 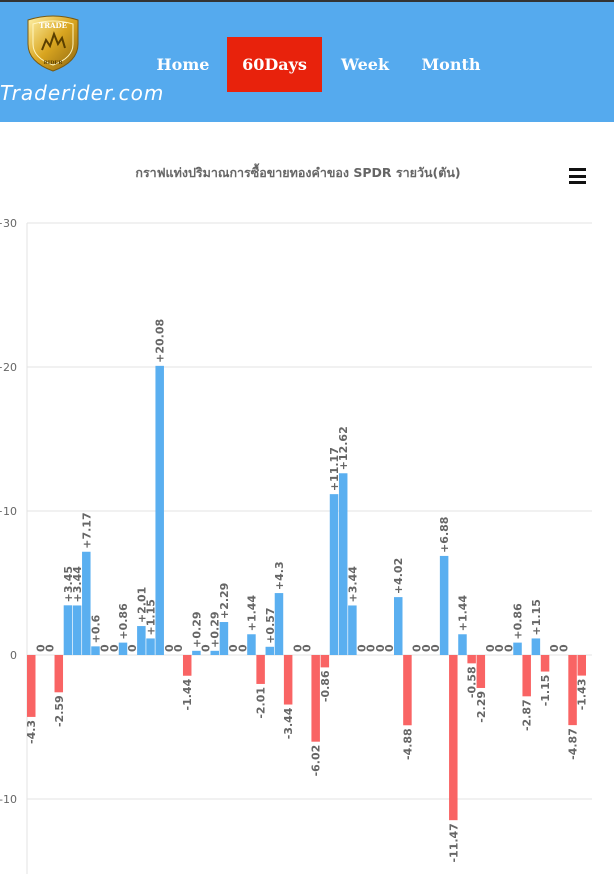 I want to click on logo-top-text: TRADE, so click(x=53, y=25).